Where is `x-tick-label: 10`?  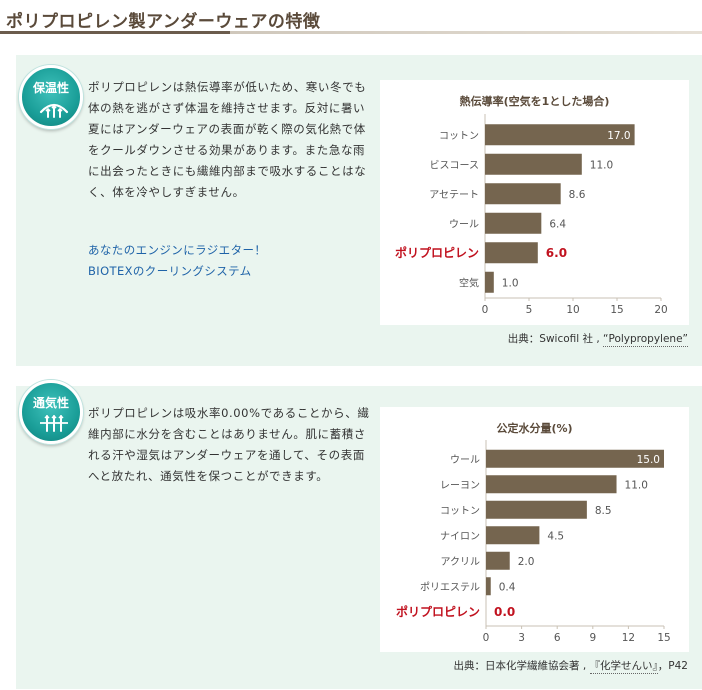 x-tick-label: 10 is located at coordinates (572, 310).